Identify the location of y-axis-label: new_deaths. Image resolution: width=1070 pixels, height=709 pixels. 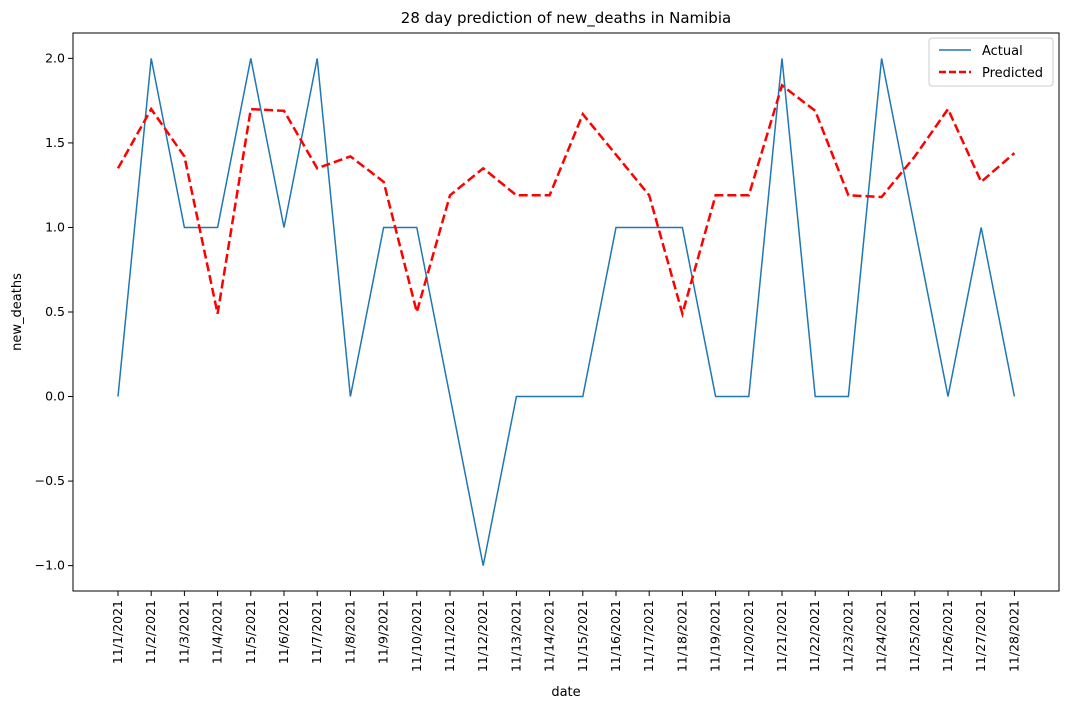
(17, 312).